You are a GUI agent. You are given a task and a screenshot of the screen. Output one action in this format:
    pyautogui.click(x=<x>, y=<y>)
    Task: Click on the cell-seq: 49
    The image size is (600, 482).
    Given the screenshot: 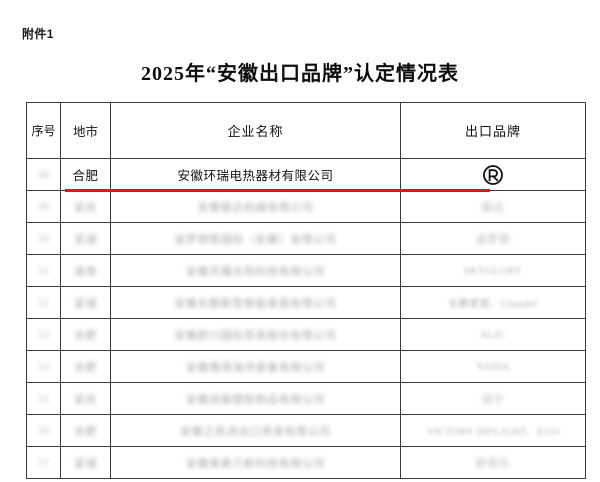 What is the action you would take?
    pyautogui.click(x=43, y=206)
    